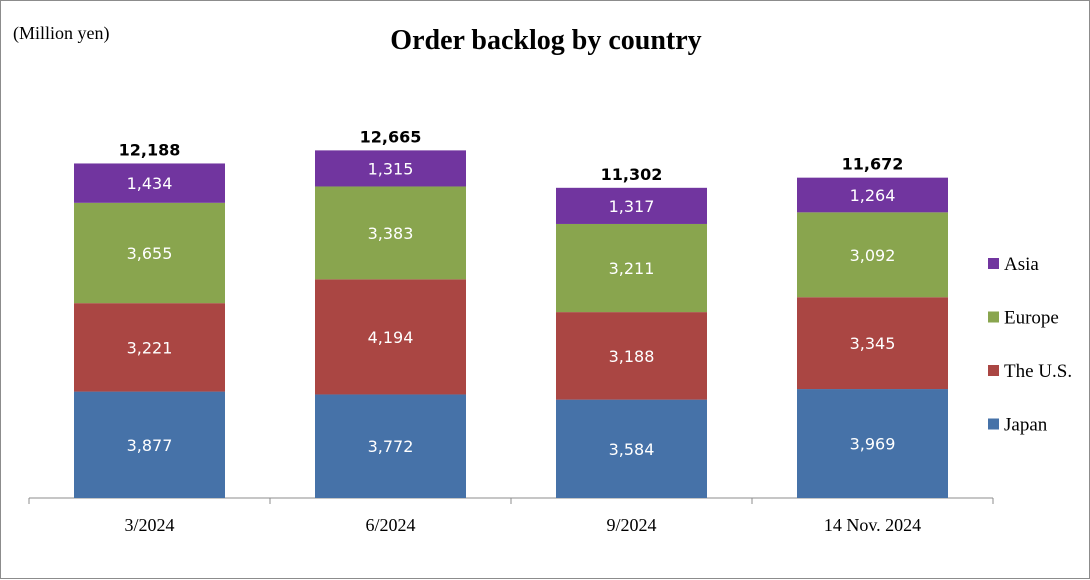 The width and height of the screenshot is (1090, 580). I want to click on data-label-asia: 1,315, so click(391, 168).